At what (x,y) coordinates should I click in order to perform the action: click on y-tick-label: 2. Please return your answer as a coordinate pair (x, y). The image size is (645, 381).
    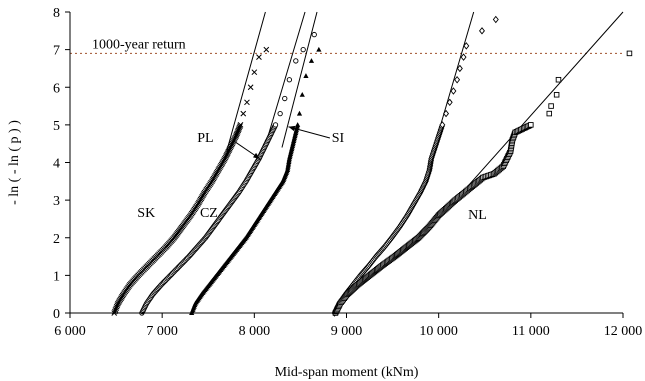
    Looking at the image, I should click on (56, 239).